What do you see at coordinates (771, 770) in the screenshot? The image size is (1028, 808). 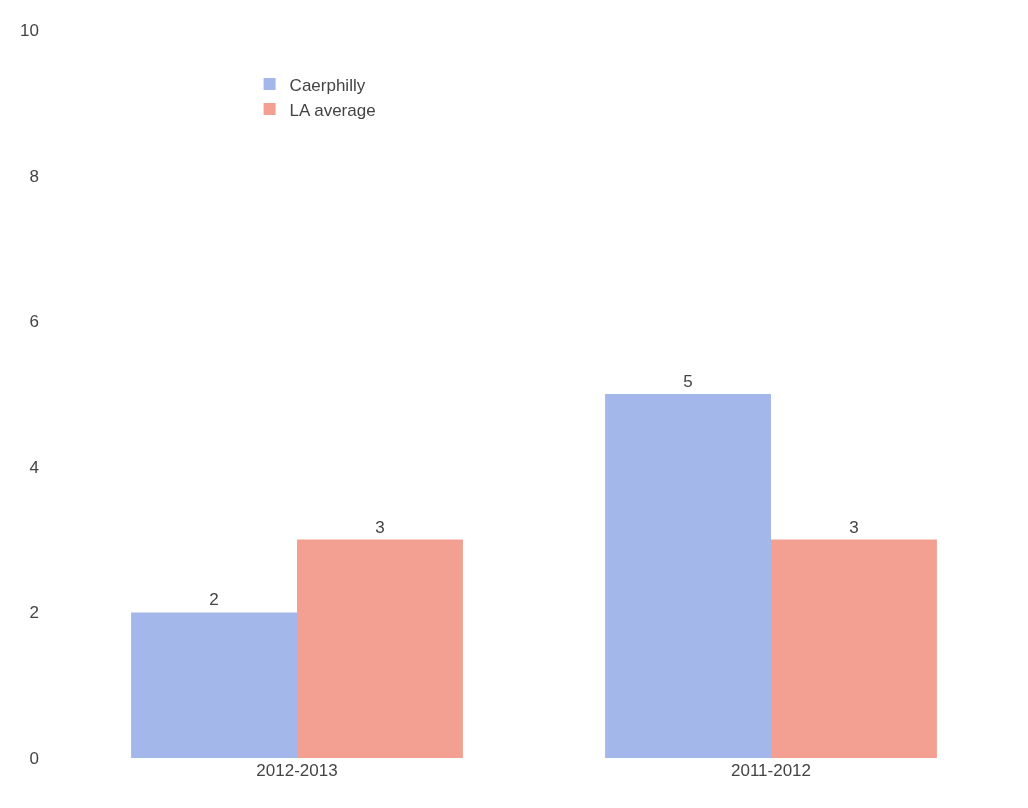 I see `x-tick-label: 2011-2012` at bounding box center [771, 770].